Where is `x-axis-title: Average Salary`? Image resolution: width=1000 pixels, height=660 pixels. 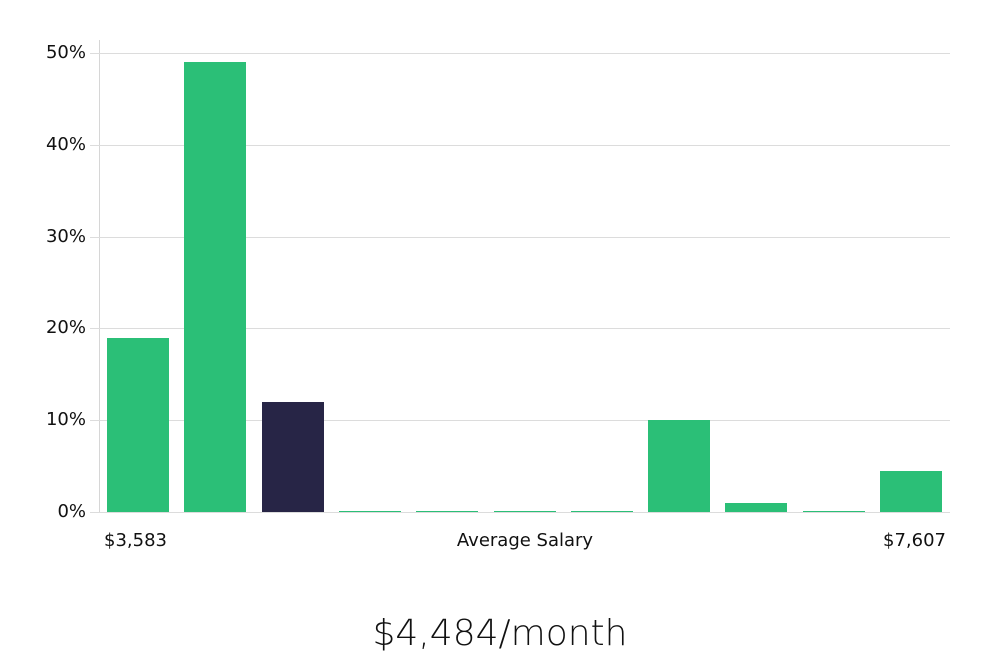 x-axis-title: Average Salary is located at coordinates (525, 540).